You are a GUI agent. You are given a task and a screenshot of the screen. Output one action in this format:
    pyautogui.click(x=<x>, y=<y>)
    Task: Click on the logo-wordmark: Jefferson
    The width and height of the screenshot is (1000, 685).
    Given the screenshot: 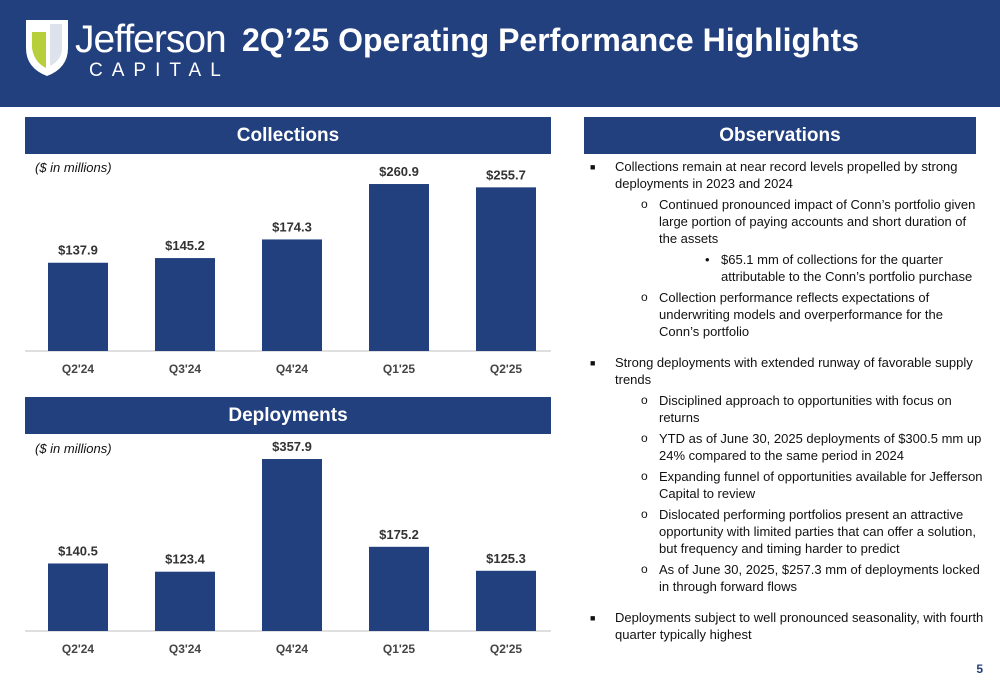 What is the action you would take?
    pyautogui.click(x=151, y=39)
    